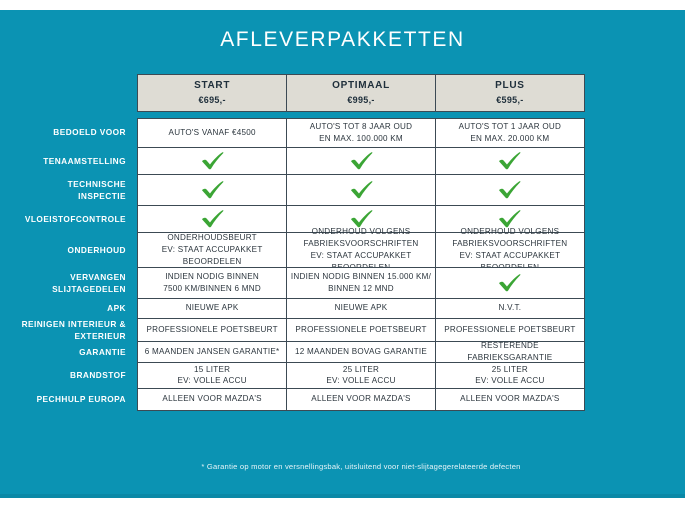 This screenshot has width=685, height=514. Describe the element at coordinates (510, 308) in the screenshot. I see `table-cell: N.V.T.` at that location.